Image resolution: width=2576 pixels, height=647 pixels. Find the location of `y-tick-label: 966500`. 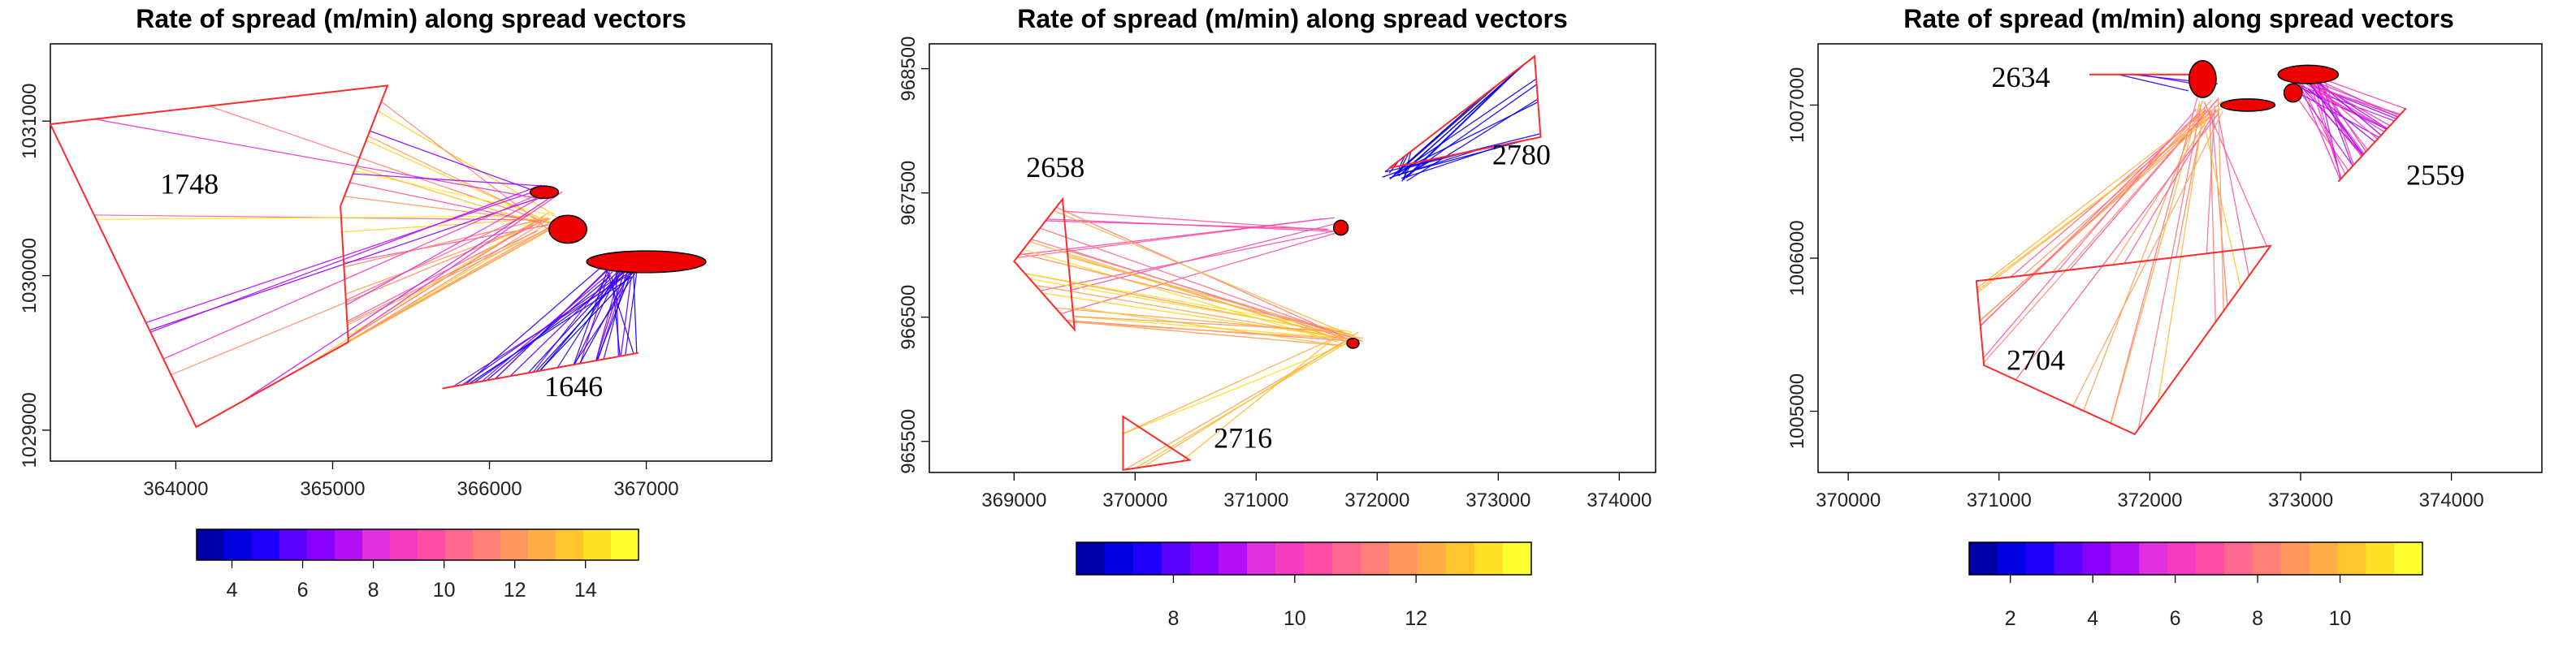

y-tick-label: 966500 is located at coordinates (909, 317).